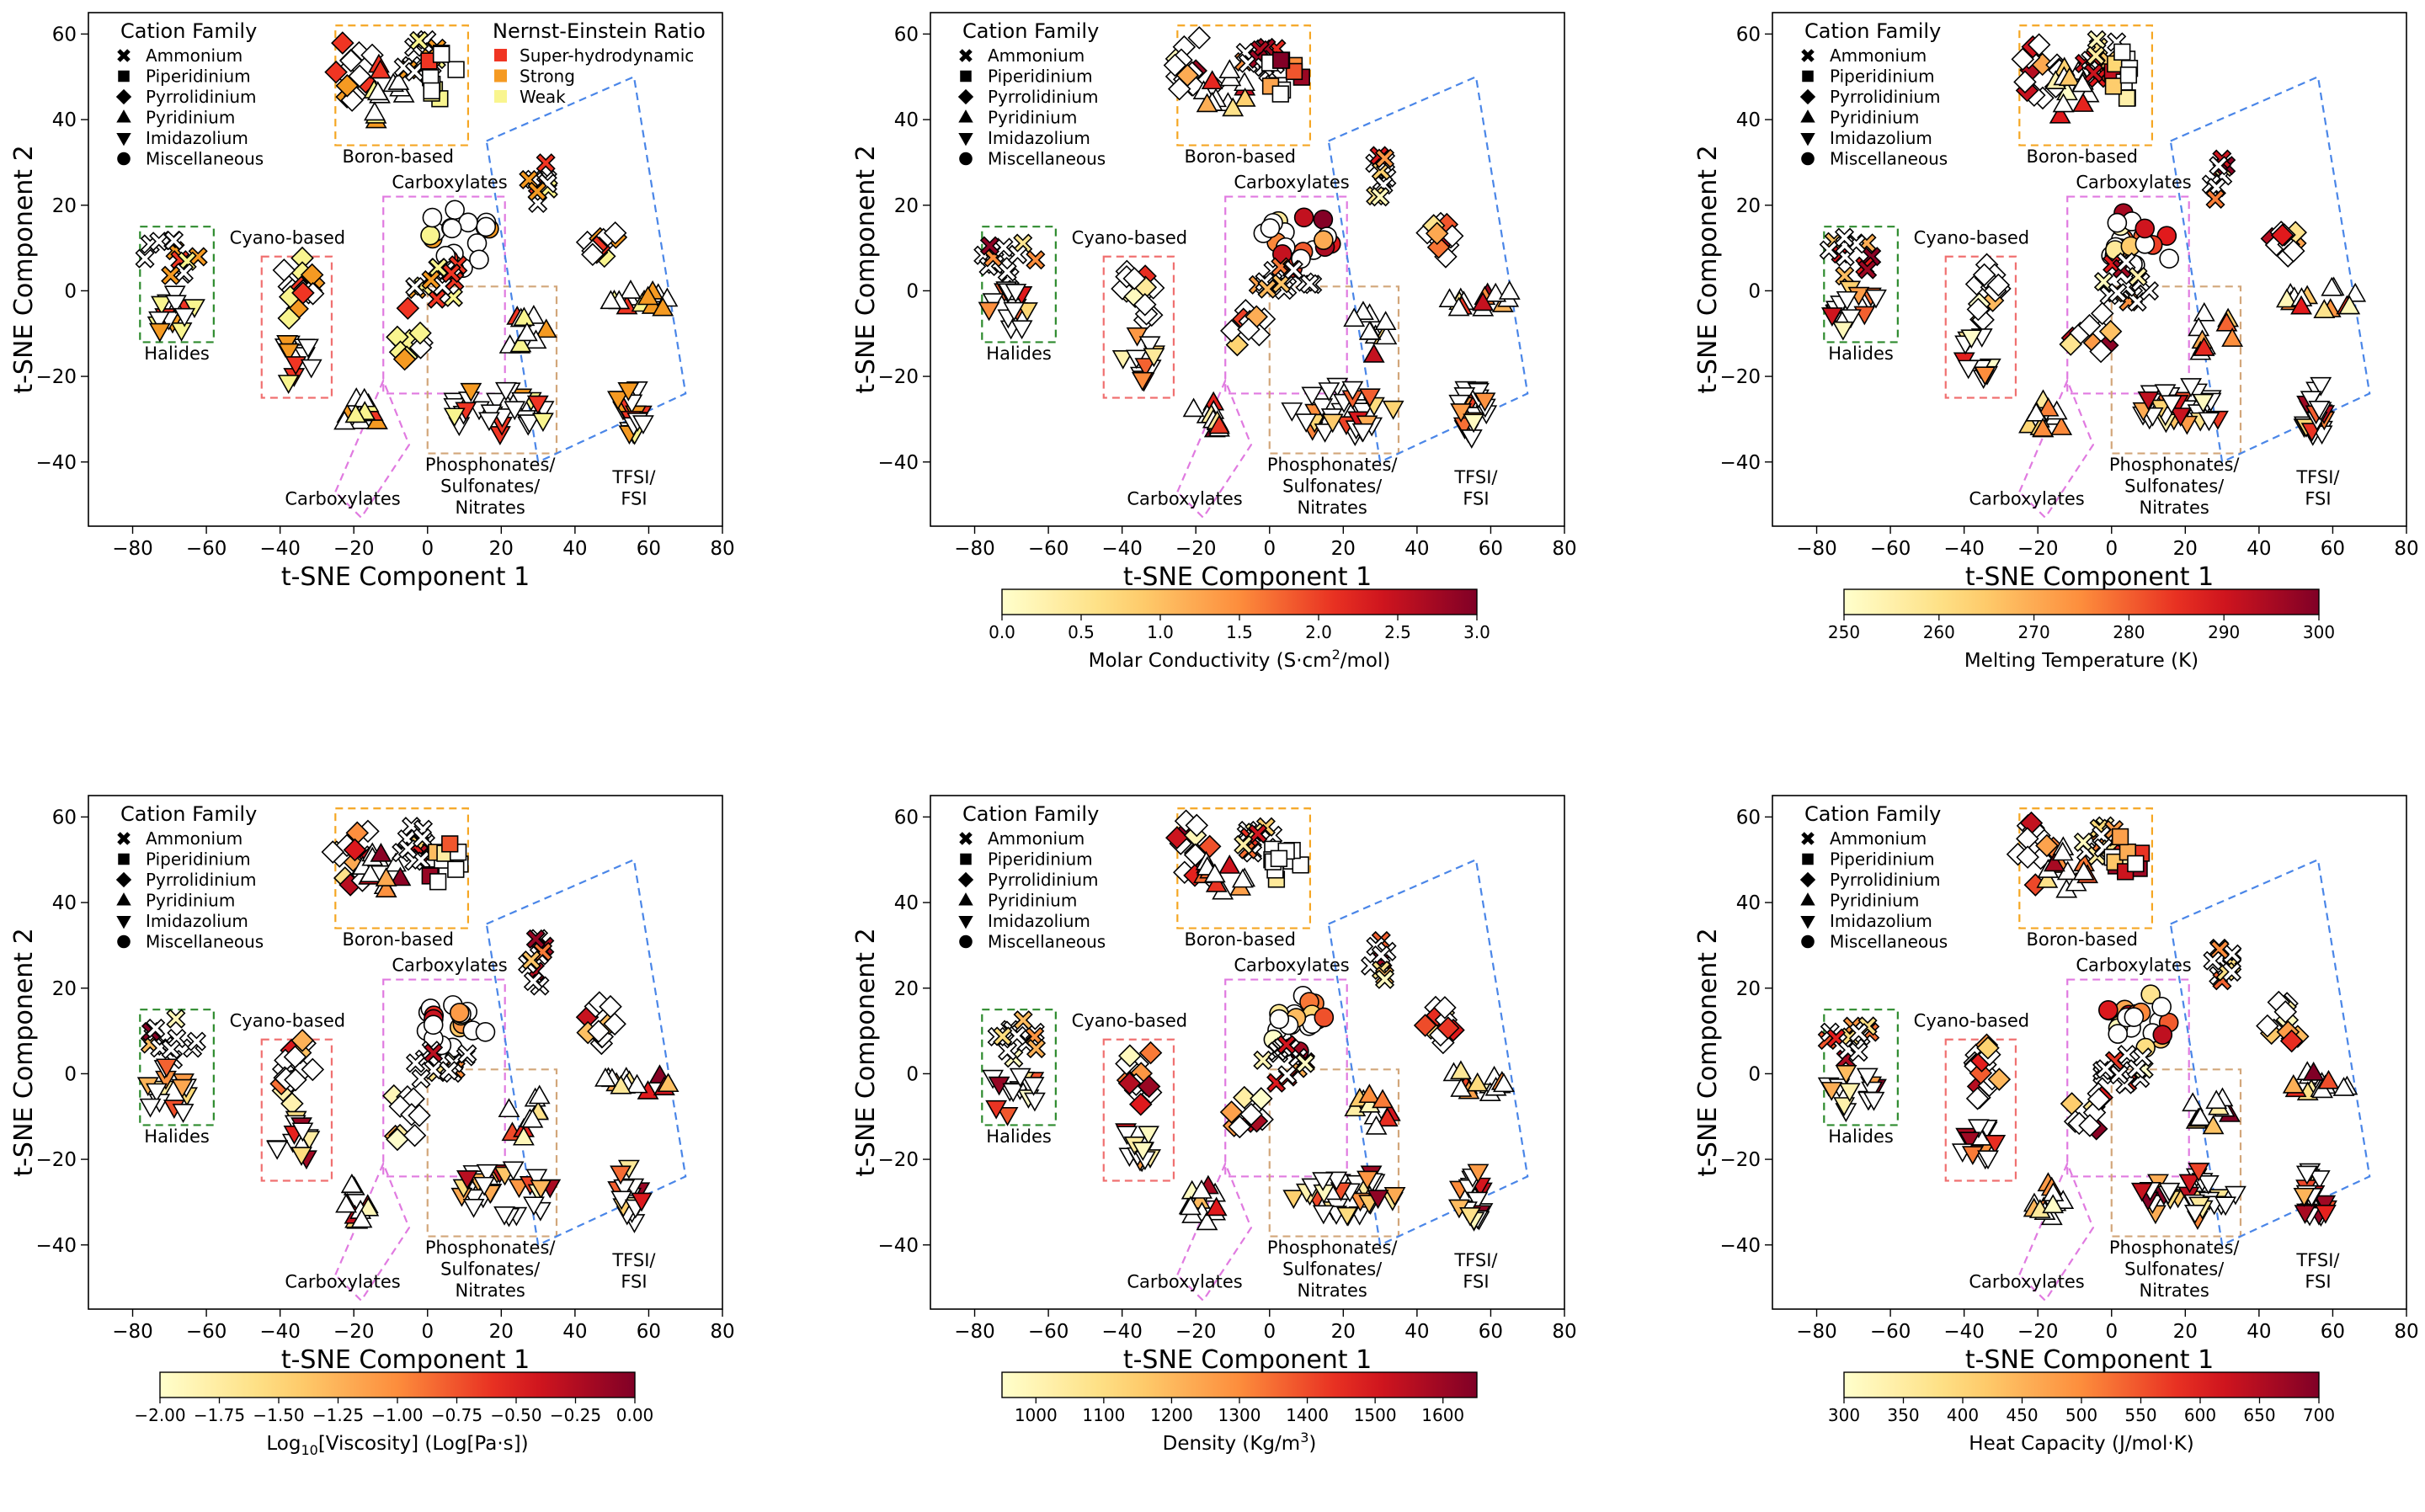 This screenshot has height=1512, width=2425. What do you see at coordinates (906, 206) in the screenshot?
I see `y-tick-label: 20` at bounding box center [906, 206].